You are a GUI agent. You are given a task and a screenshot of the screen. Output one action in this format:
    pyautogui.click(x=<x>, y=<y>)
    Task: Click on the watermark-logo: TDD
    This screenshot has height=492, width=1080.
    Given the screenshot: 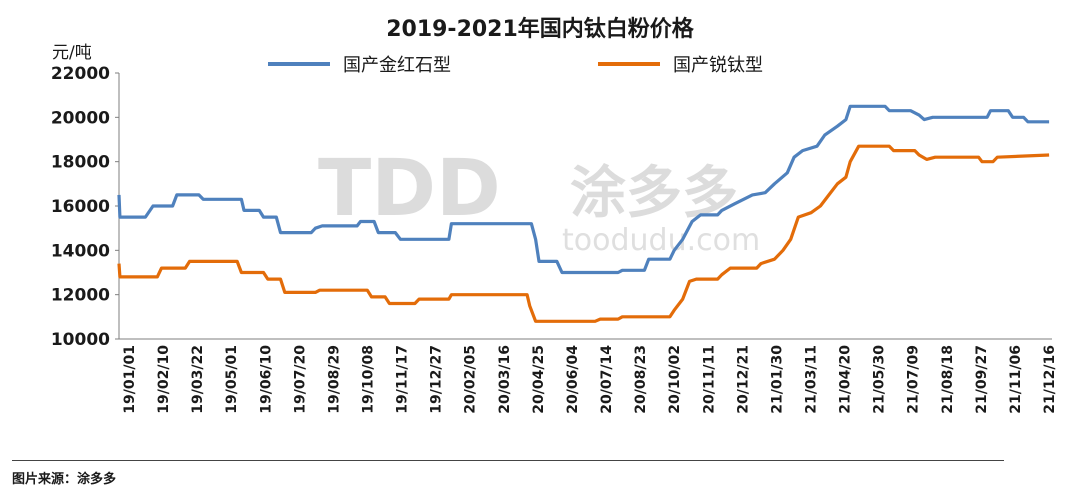 What is the action you would take?
    pyautogui.click(x=409, y=189)
    